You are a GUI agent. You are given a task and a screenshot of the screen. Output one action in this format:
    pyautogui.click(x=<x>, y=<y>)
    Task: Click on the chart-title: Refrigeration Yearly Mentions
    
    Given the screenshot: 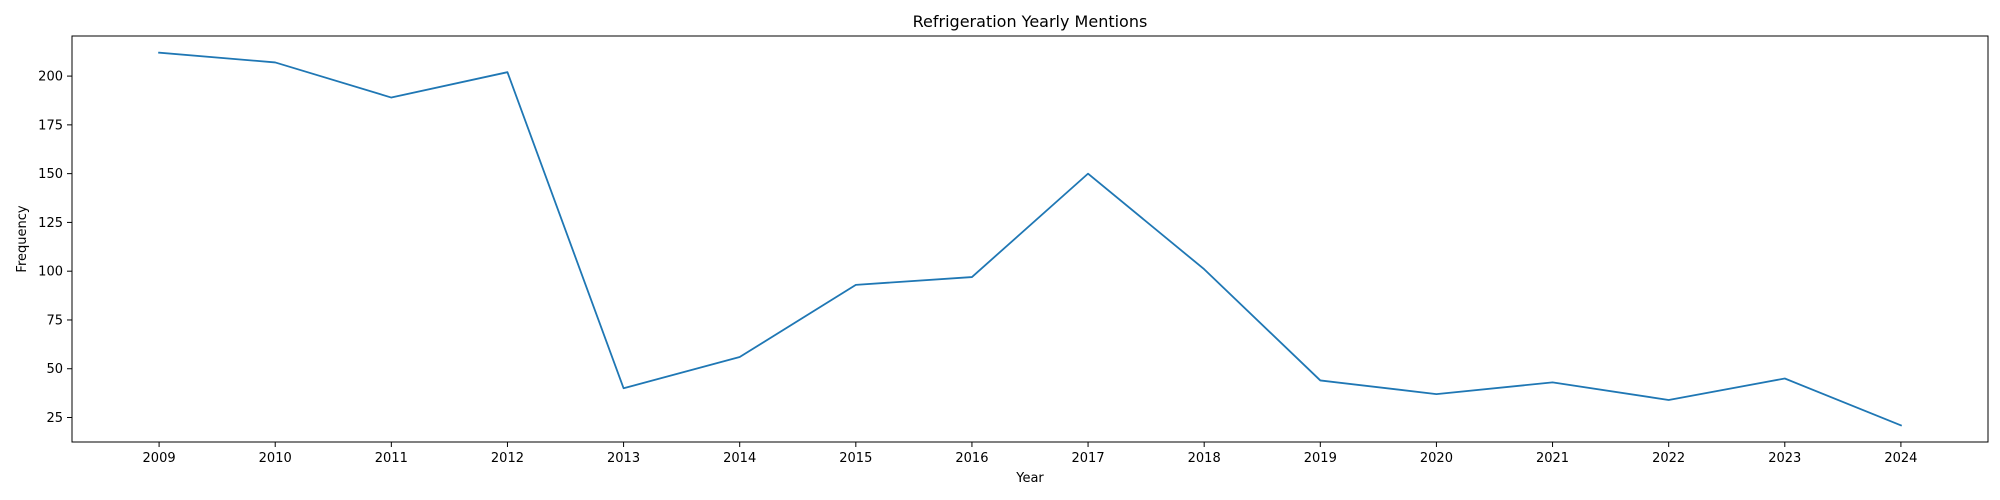 What is the action you would take?
    pyautogui.click(x=1030, y=21)
    